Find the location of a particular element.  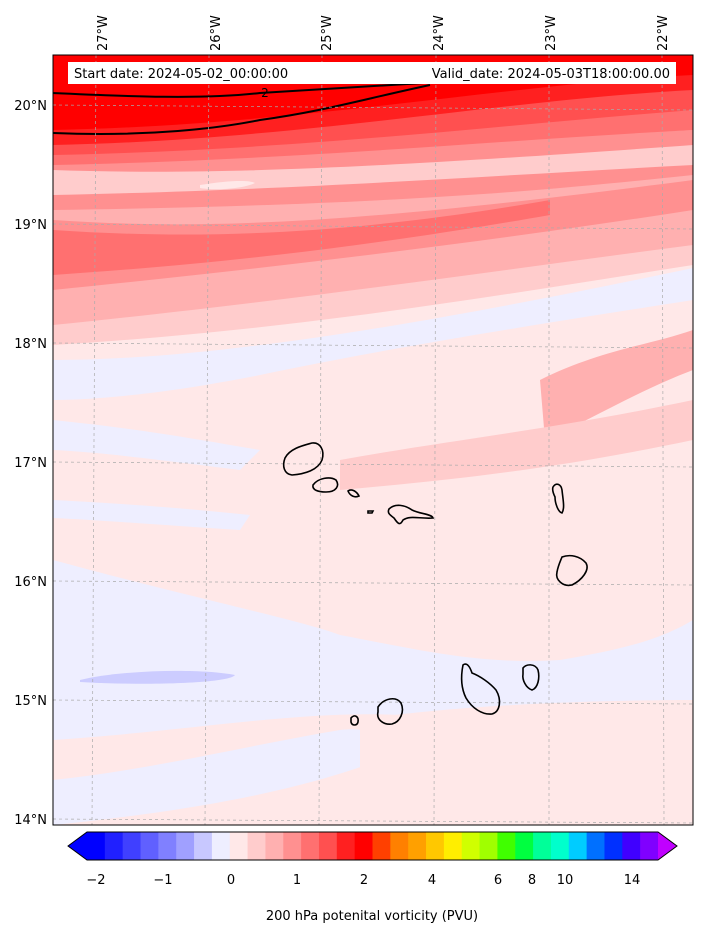

island-santa-luzia is located at coordinates (354, 493).